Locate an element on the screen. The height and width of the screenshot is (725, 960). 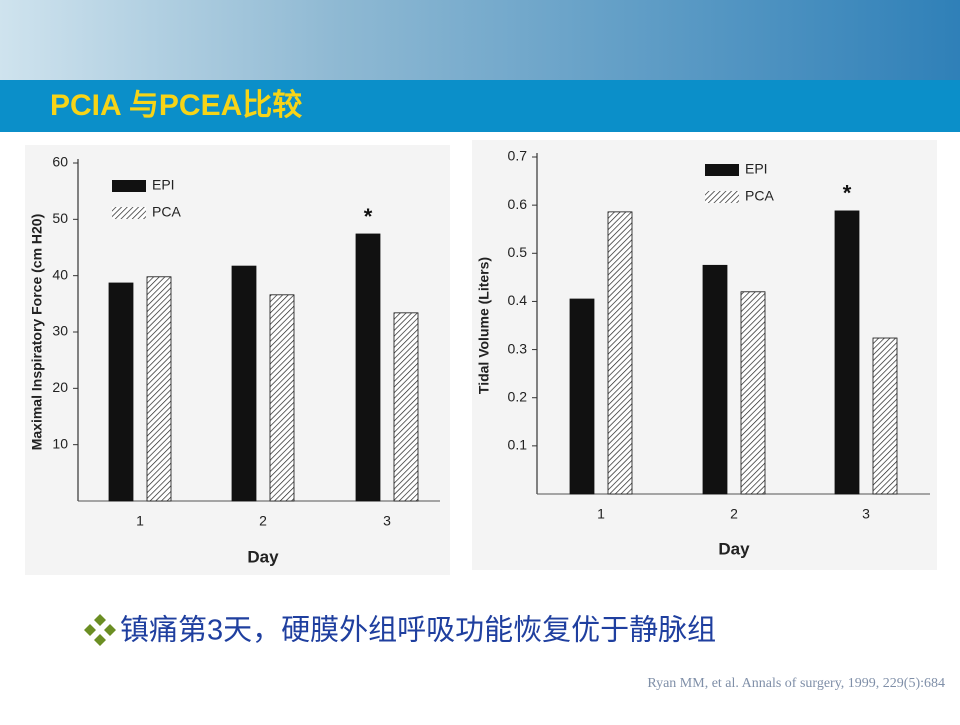
y-tick-label: 40 is located at coordinates (60, 274).